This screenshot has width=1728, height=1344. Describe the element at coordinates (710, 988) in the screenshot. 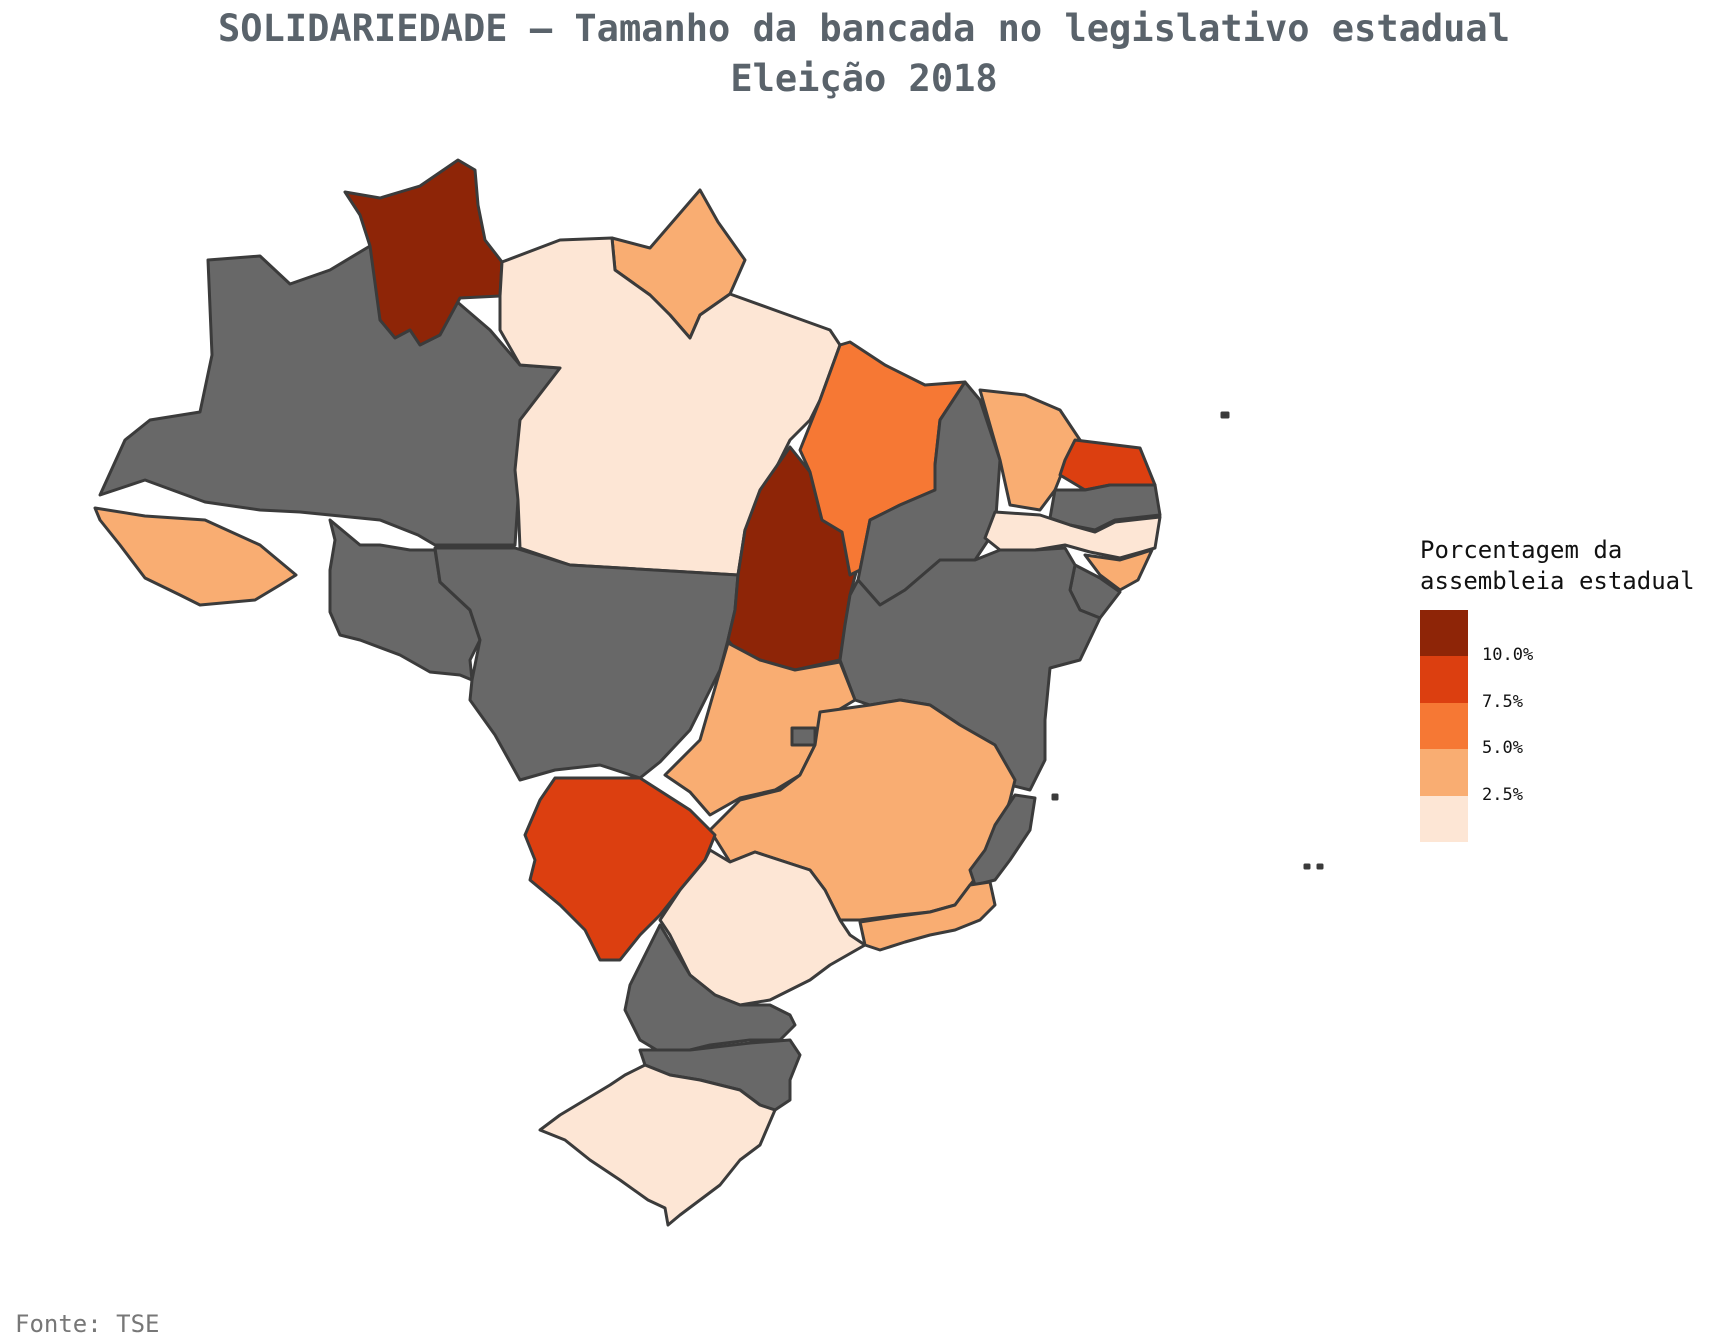

I see `state-PR` at that location.